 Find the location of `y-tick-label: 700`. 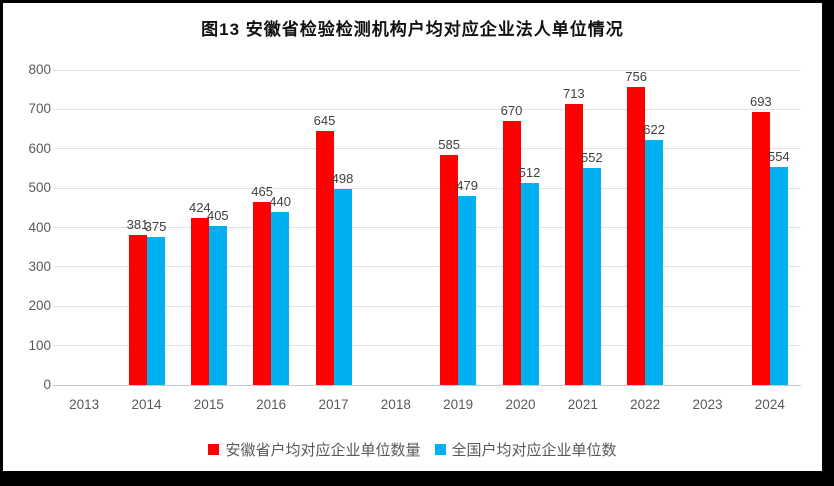

y-tick-label: 700 is located at coordinates (39, 109).